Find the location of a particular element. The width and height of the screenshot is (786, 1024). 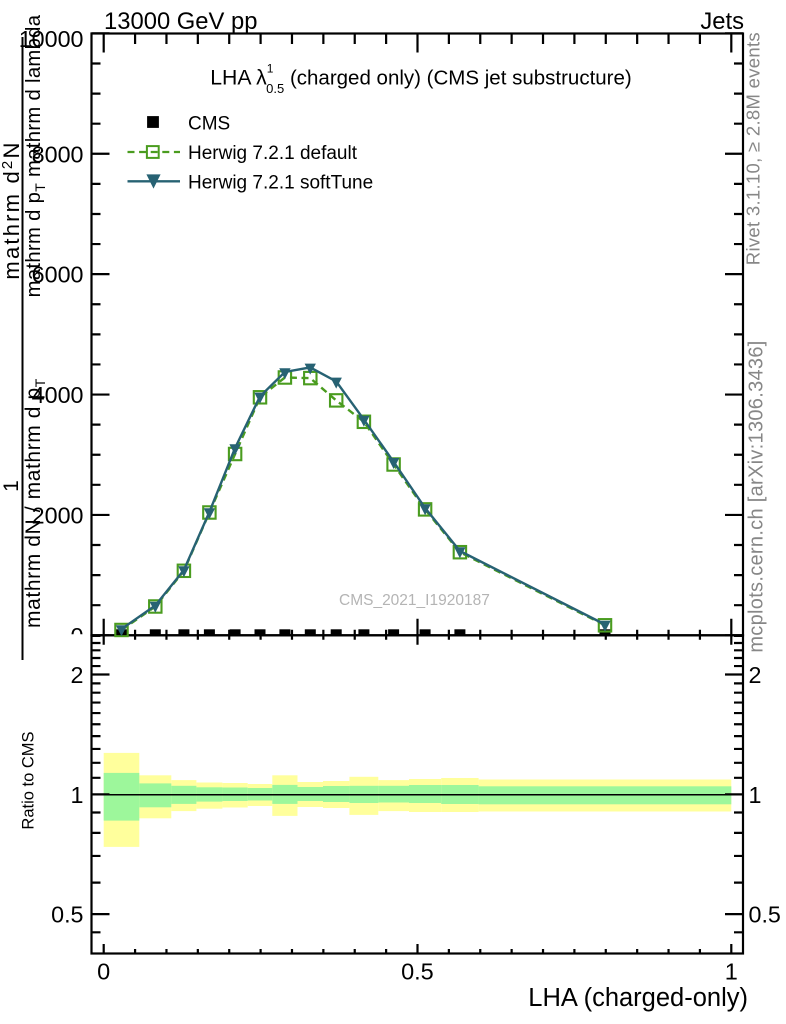

svg-text: LHA (charged-only) is located at coordinates (638, 998).